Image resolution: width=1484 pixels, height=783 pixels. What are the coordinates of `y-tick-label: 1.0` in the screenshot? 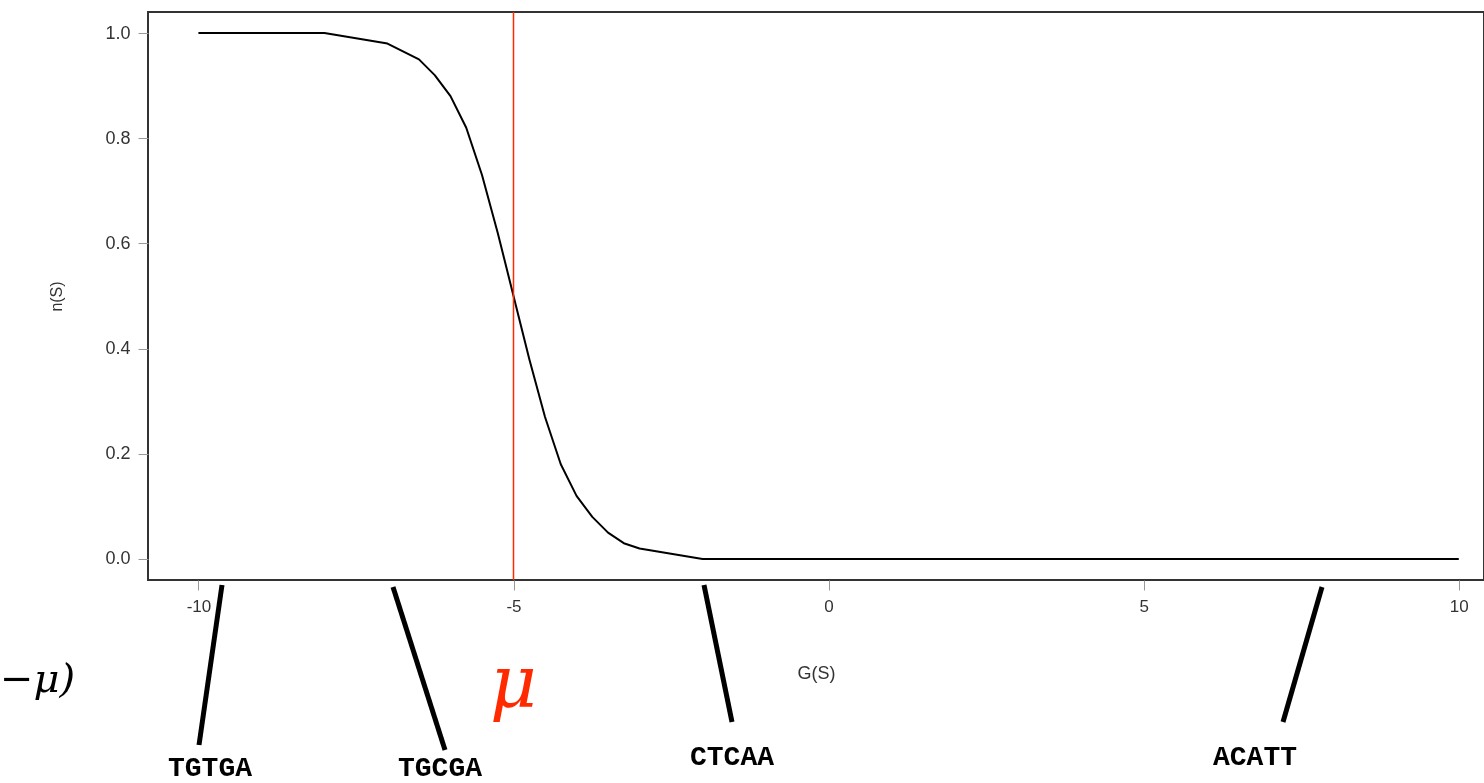 It's located at (118, 32).